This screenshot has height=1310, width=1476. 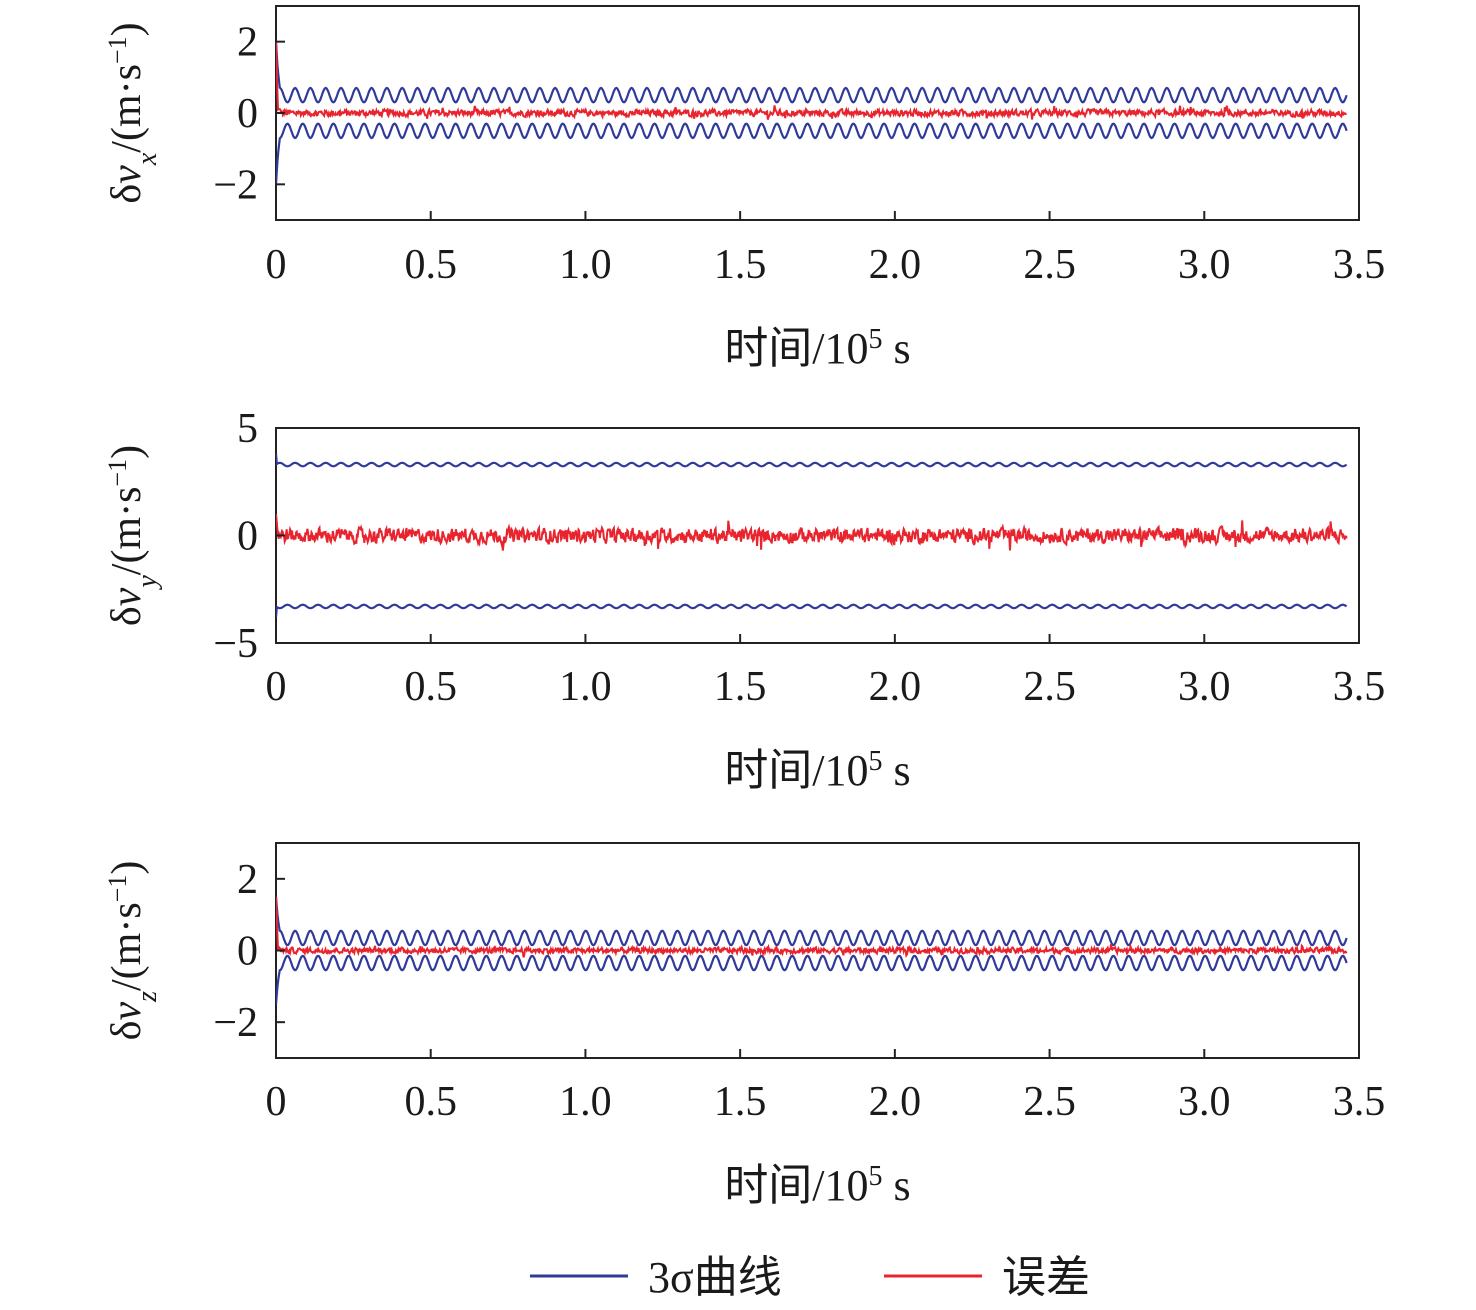 I want to click on y-axis-title: δvx/(m·s−1), so click(x=133, y=112).